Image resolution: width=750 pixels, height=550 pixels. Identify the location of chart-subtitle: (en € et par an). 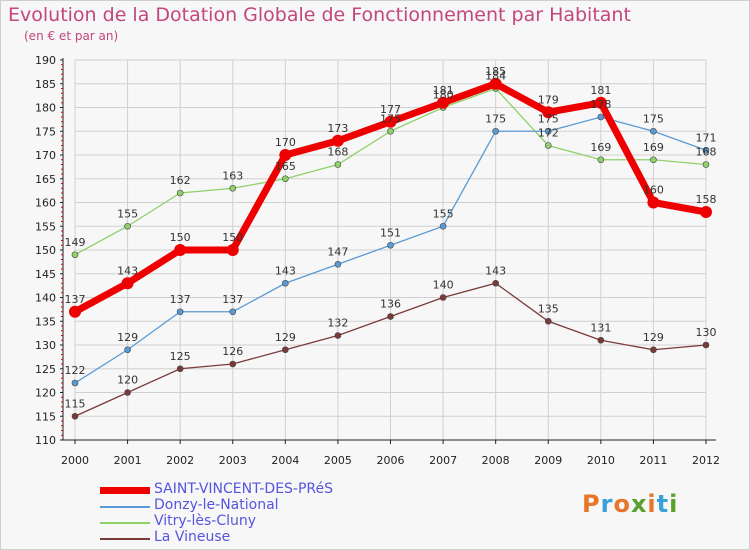
(71, 36).